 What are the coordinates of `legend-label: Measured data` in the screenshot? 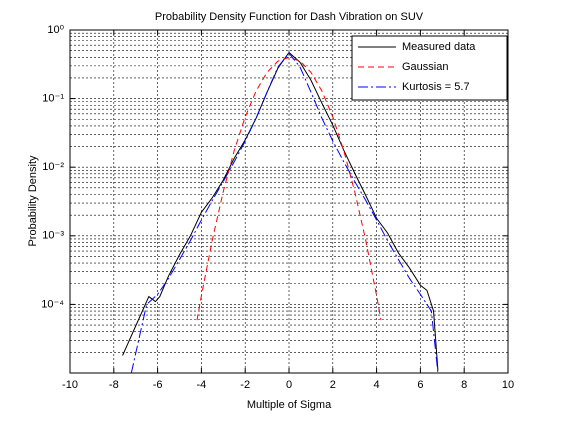 It's located at (439, 47).